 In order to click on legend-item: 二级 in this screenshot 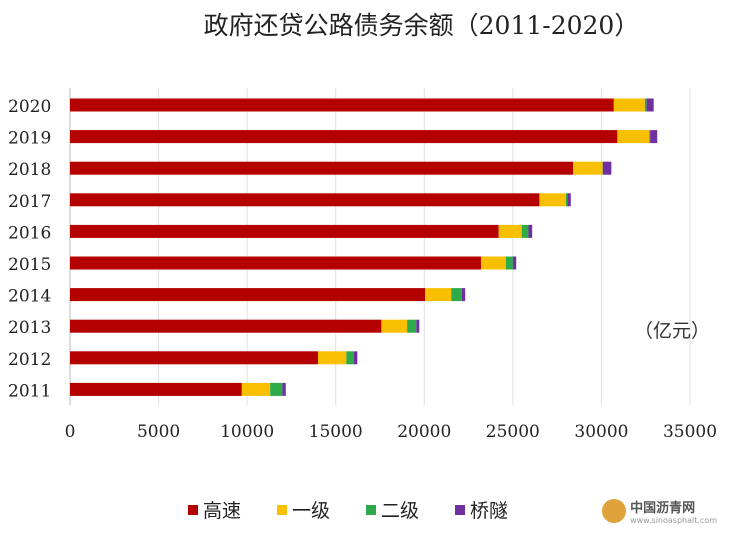, I will do `click(392, 509)`.